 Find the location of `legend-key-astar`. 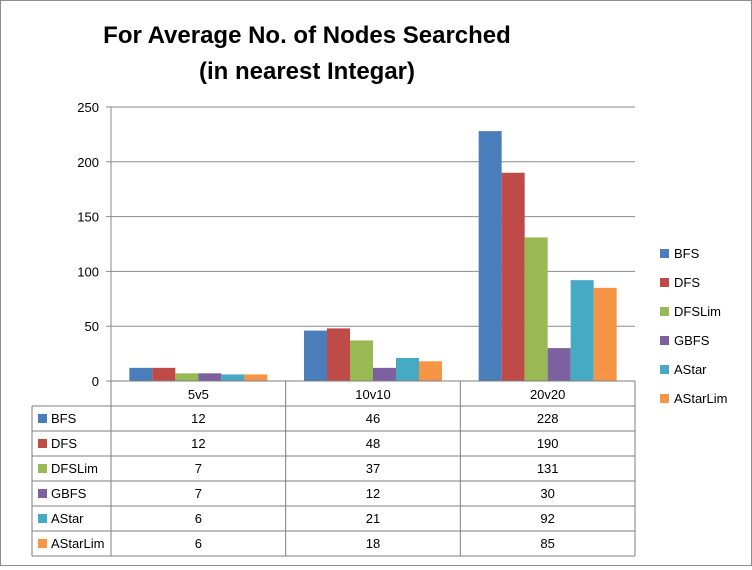

legend-key-astar is located at coordinates (664, 369).